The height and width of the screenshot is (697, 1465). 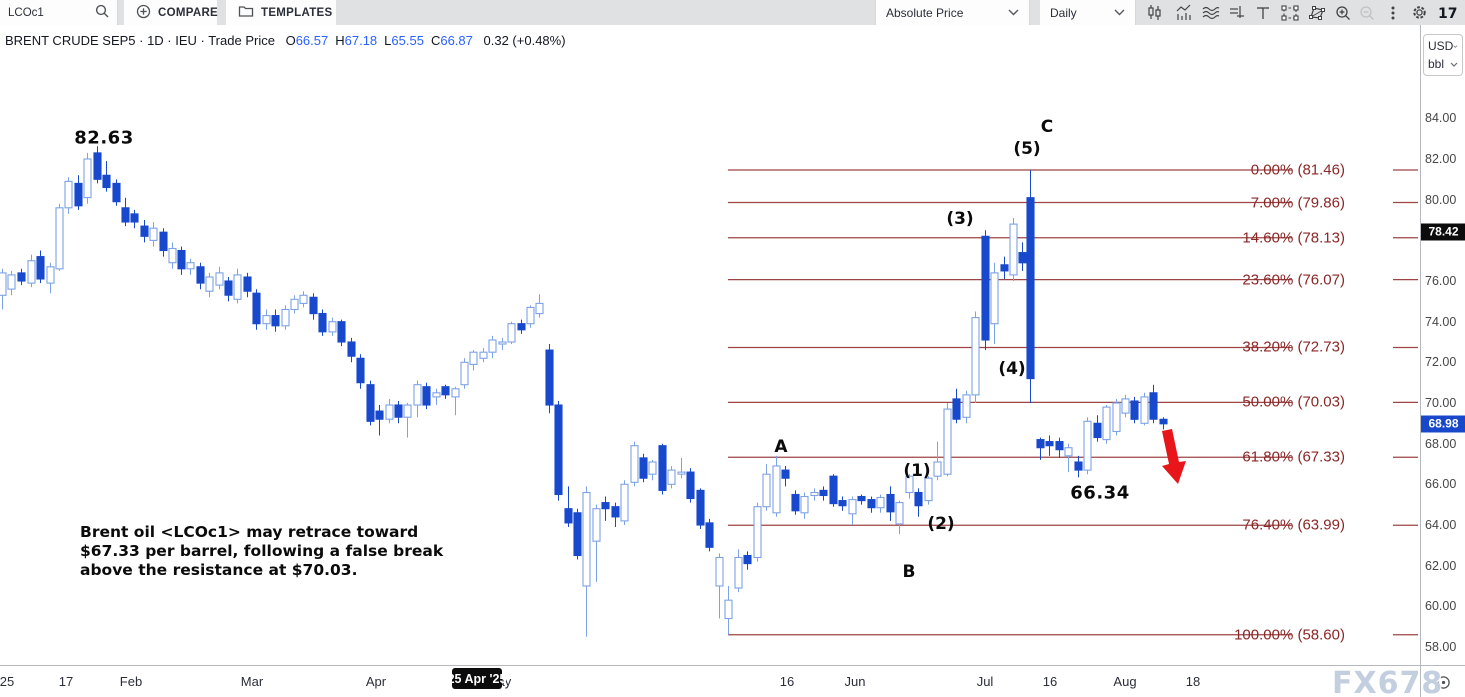 I want to click on indicators-icon, so click(x=1183, y=12).